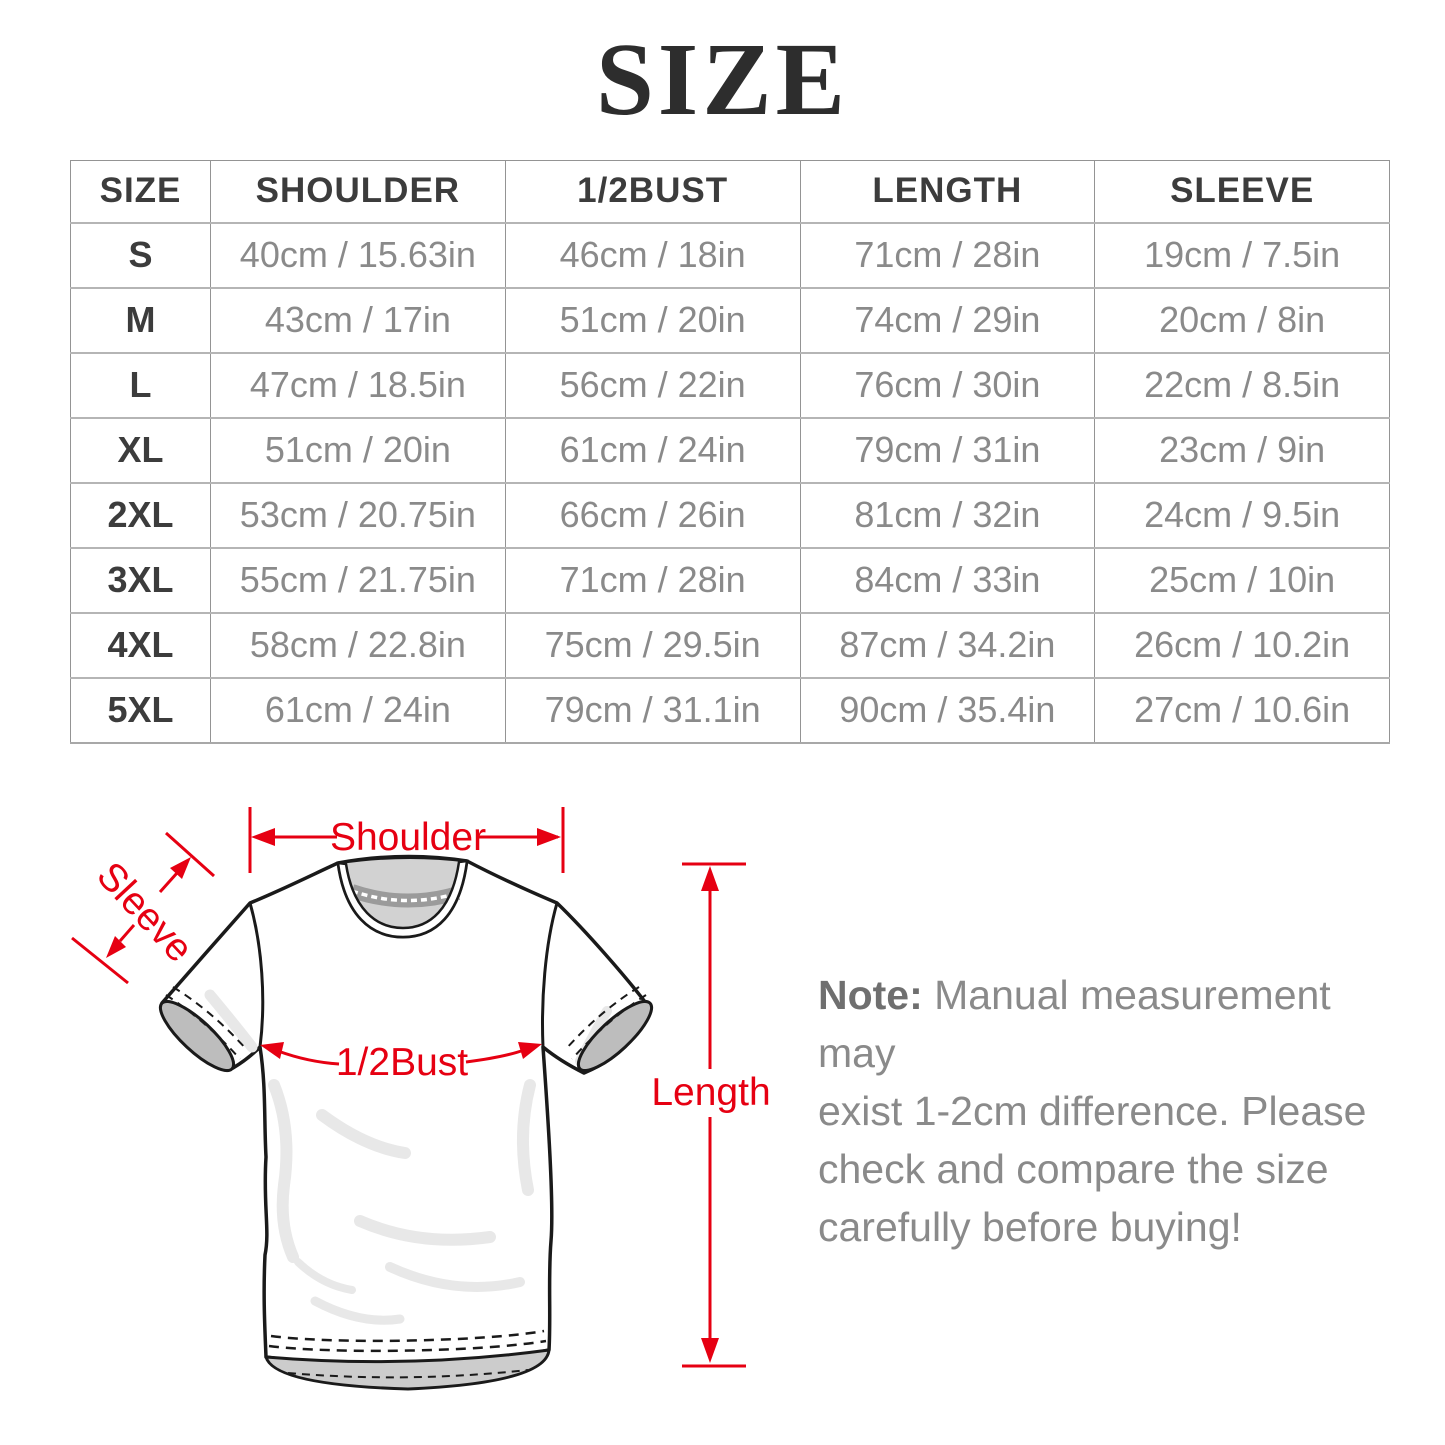 This screenshot has width=1445, height=1445. What do you see at coordinates (1242, 450) in the screenshot?
I see `measurement-cell: 23cm / 9in` at bounding box center [1242, 450].